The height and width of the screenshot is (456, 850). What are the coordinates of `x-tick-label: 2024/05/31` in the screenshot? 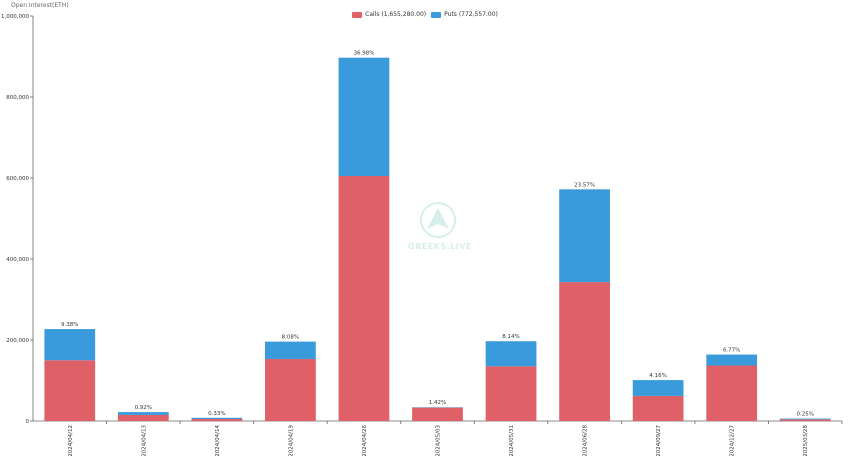 It's located at (512, 440).